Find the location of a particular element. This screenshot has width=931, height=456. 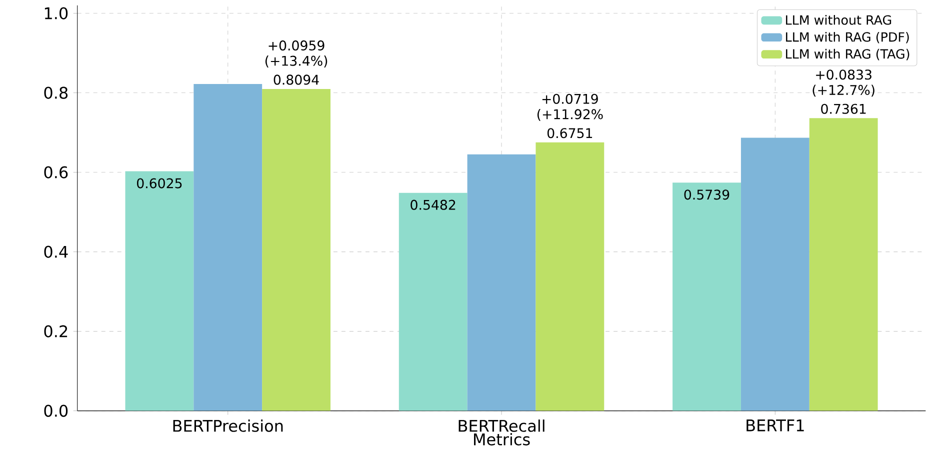

annotation: +0.0719 (+11.92% is located at coordinates (570, 107).